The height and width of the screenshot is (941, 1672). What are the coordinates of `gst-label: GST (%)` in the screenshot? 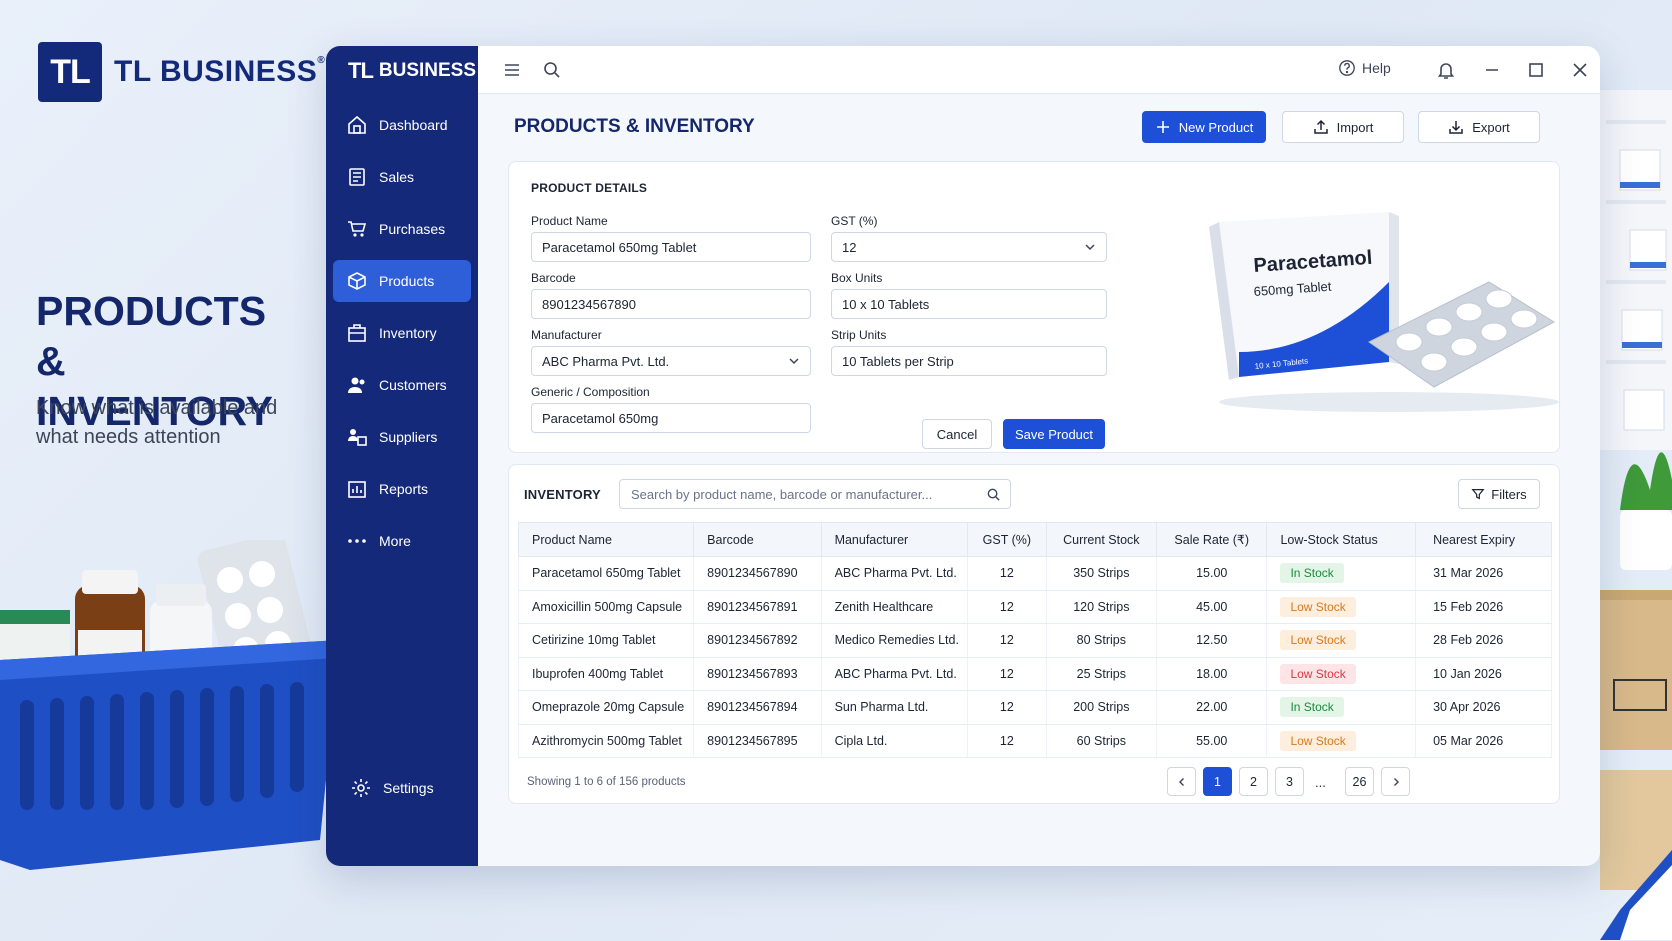 It's located at (854, 221).